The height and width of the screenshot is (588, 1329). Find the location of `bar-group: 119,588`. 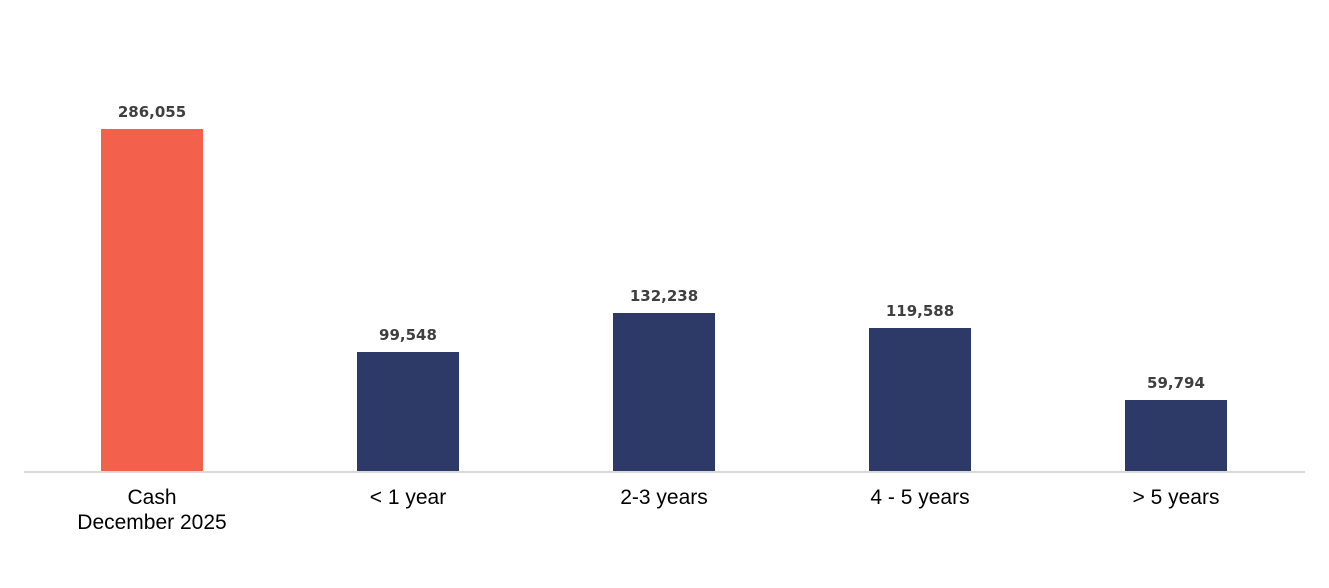

bar-group: 119,588 is located at coordinates (920, 386).